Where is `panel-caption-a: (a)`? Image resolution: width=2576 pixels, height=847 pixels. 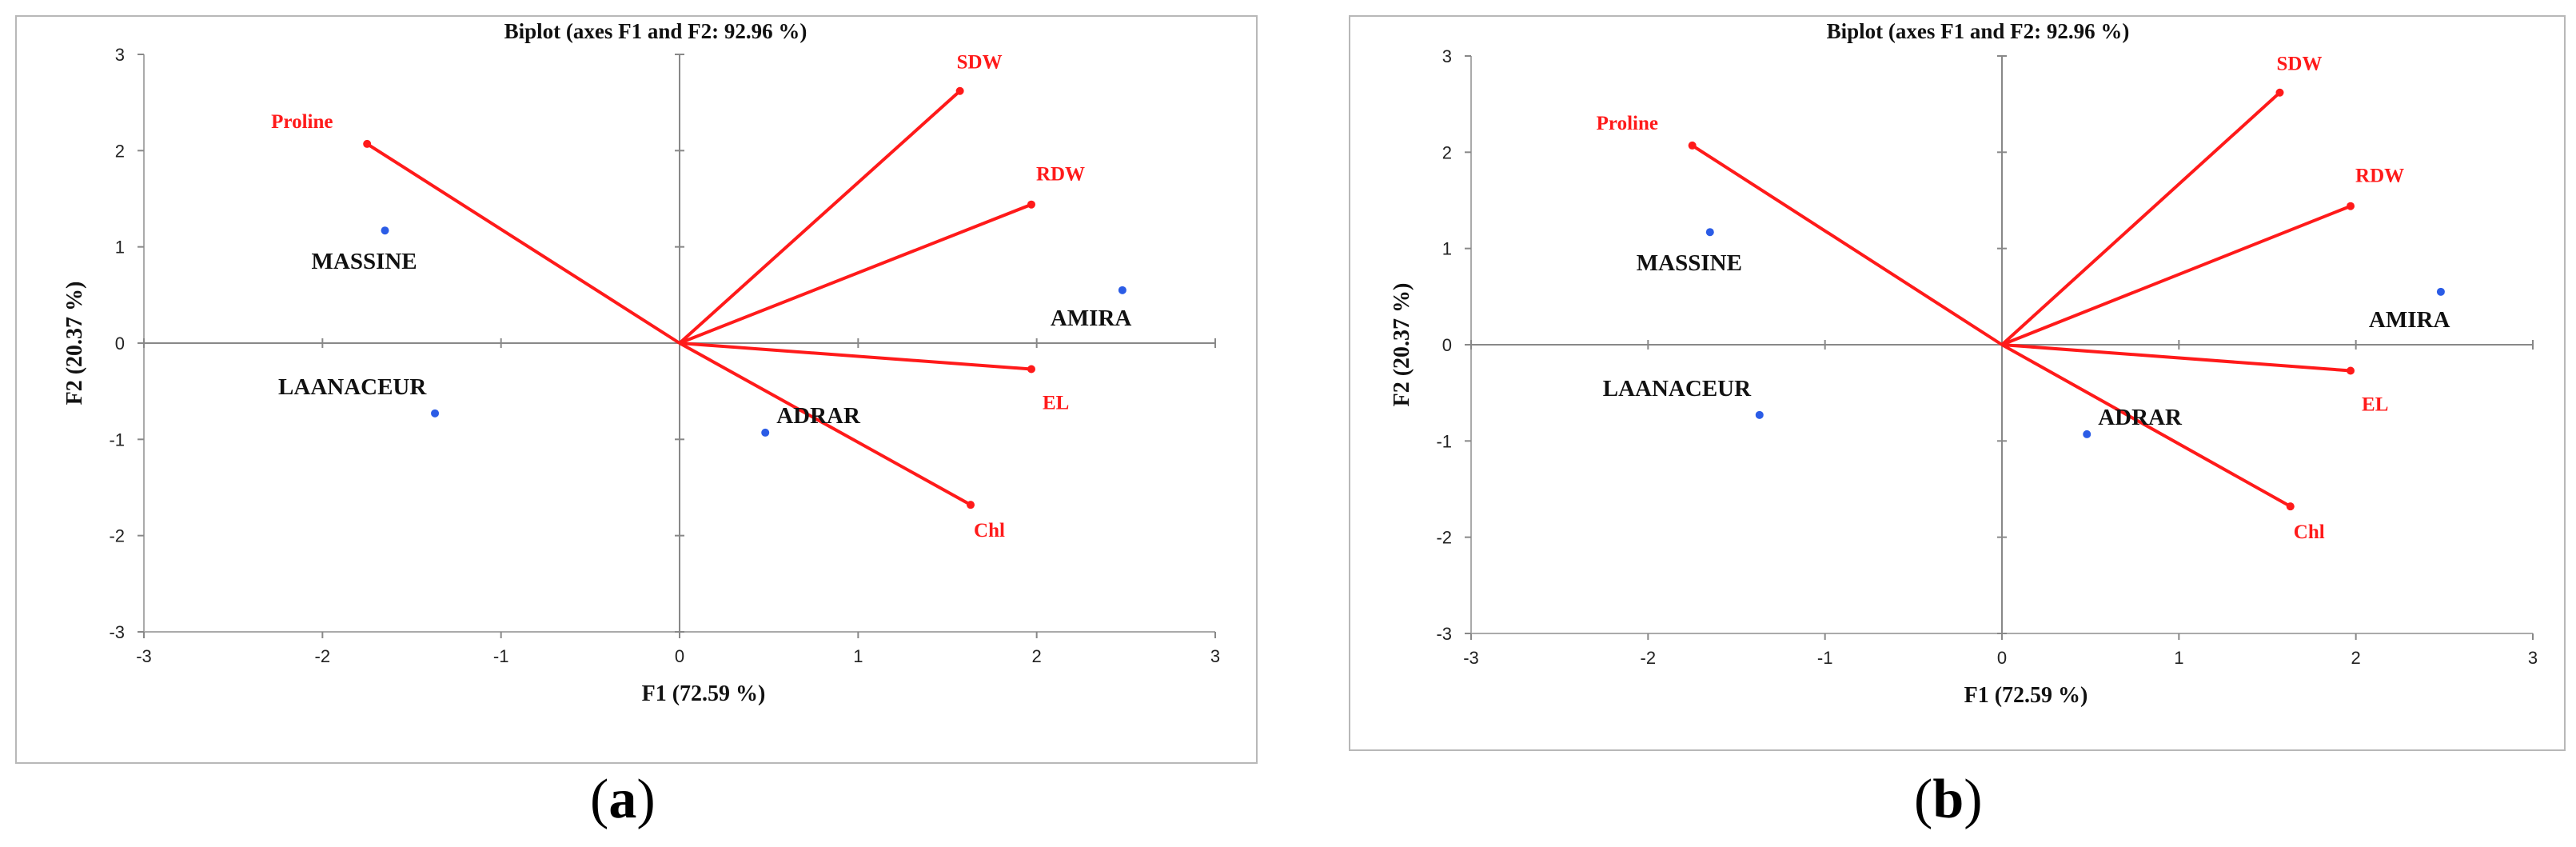
panel-caption-a: (a) is located at coordinates (623, 799).